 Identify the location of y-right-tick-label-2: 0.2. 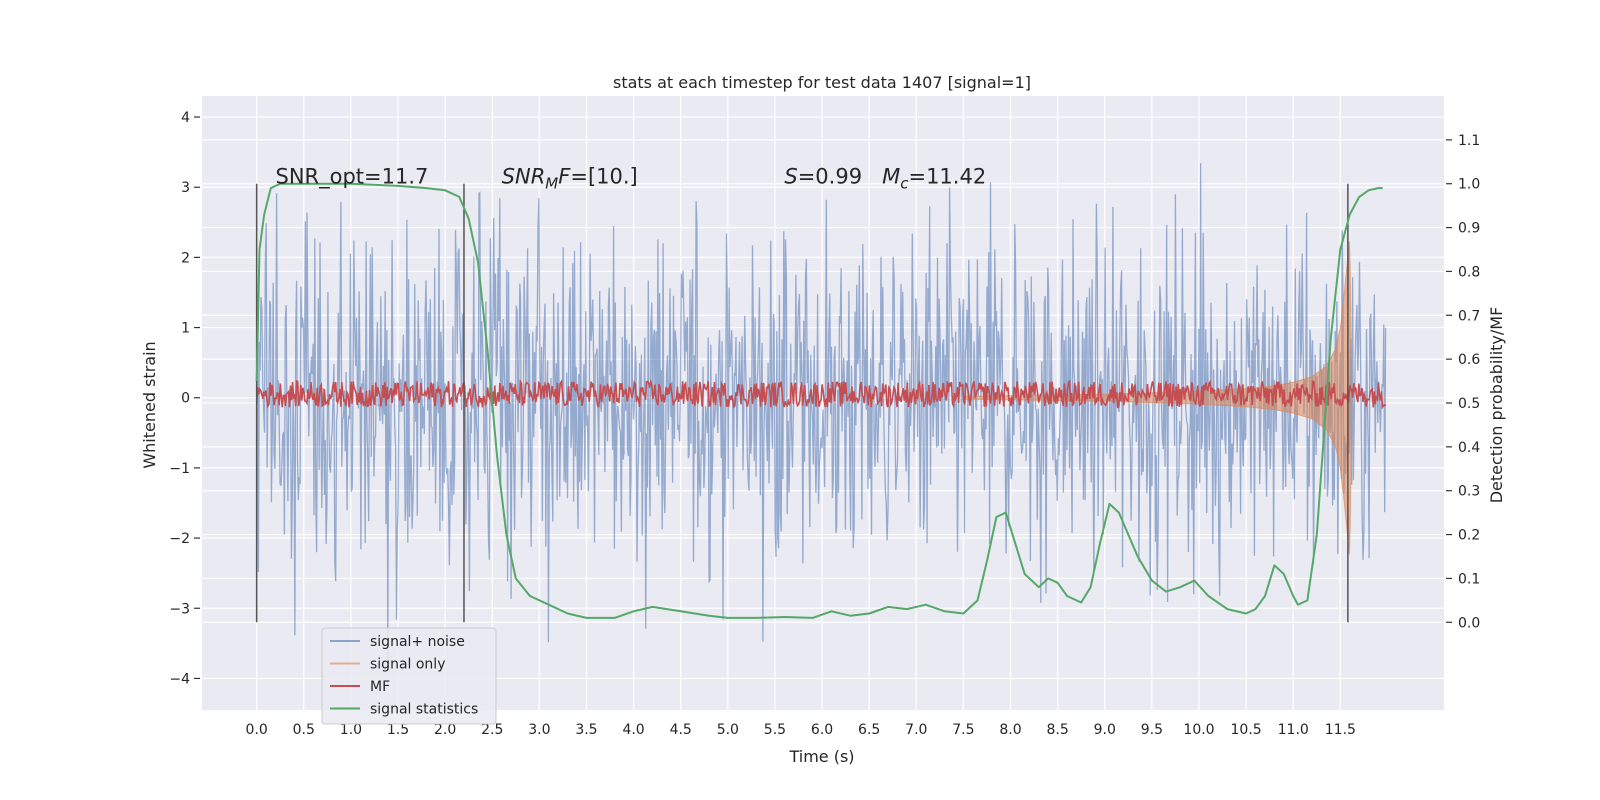
(1469, 536).